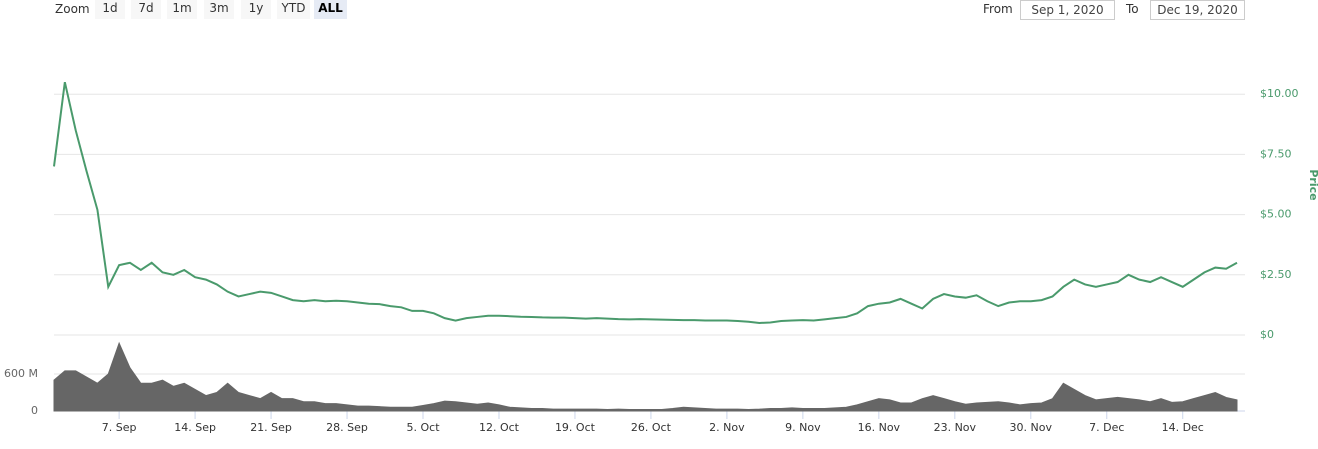 This screenshot has height=449, width=1318. I want to click on x-tick-label: 26. Oct, so click(651, 427).